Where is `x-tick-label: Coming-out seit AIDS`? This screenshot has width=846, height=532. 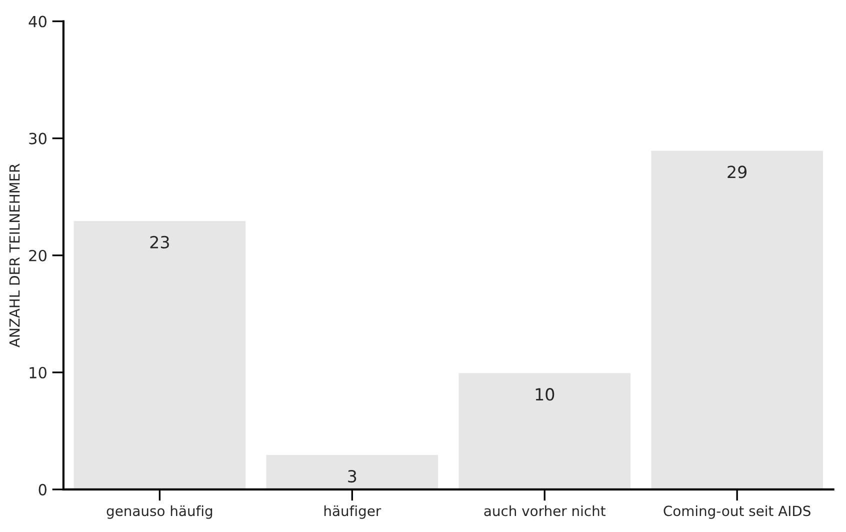
x-tick-label: Coming-out seit AIDS is located at coordinates (737, 512).